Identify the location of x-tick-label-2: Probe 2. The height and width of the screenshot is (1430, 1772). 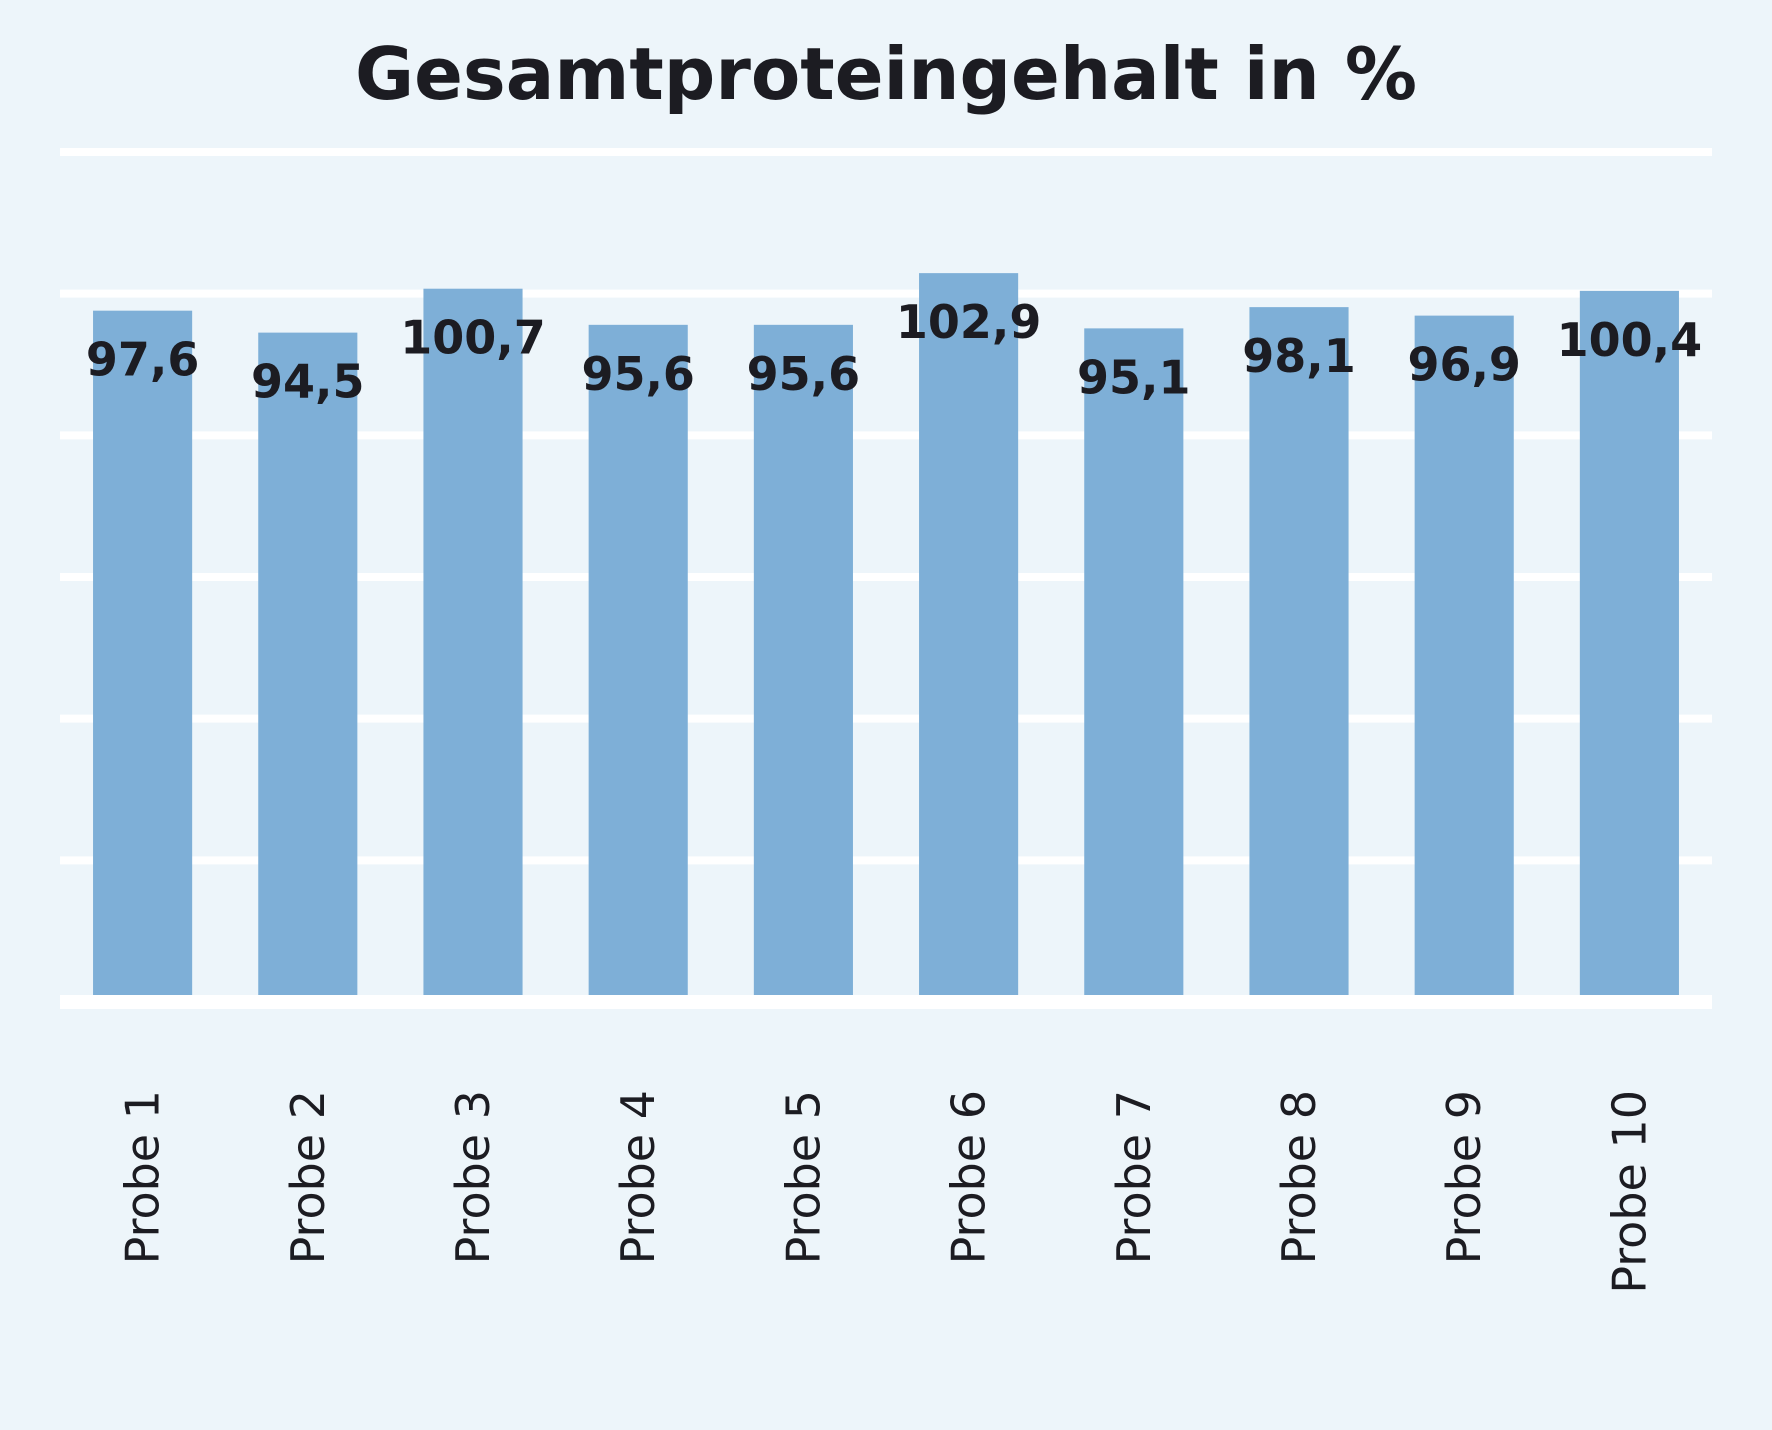
(308, 1177).